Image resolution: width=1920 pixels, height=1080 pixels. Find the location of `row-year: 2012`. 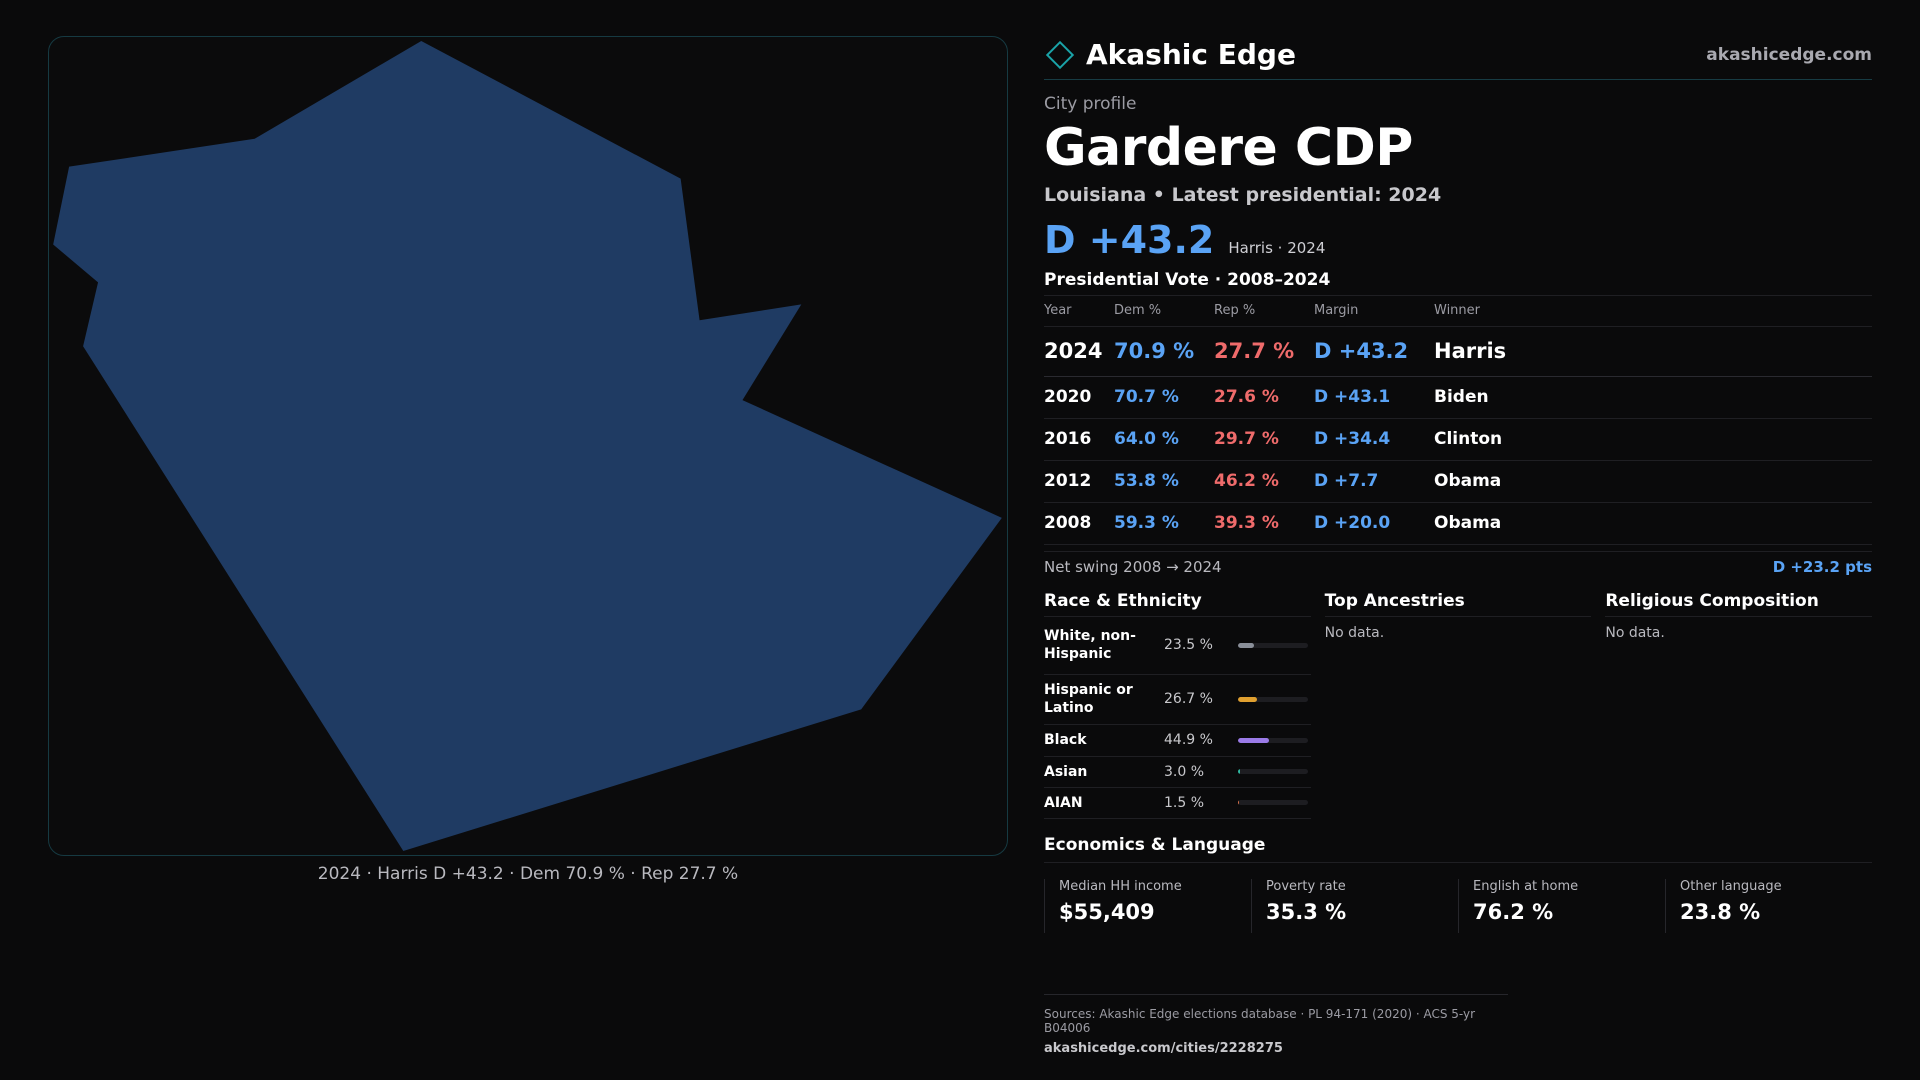

row-year: 2012 is located at coordinates (1079, 481).